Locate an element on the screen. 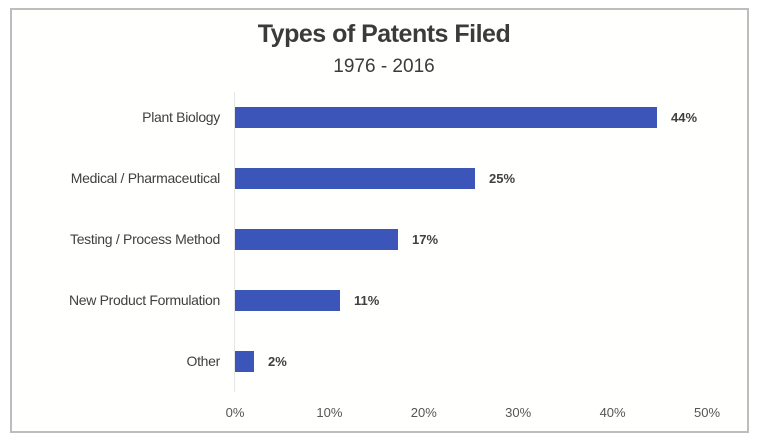 This screenshot has width=768, height=446. chart-title: Types of Patents Filed is located at coordinates (384, 34).